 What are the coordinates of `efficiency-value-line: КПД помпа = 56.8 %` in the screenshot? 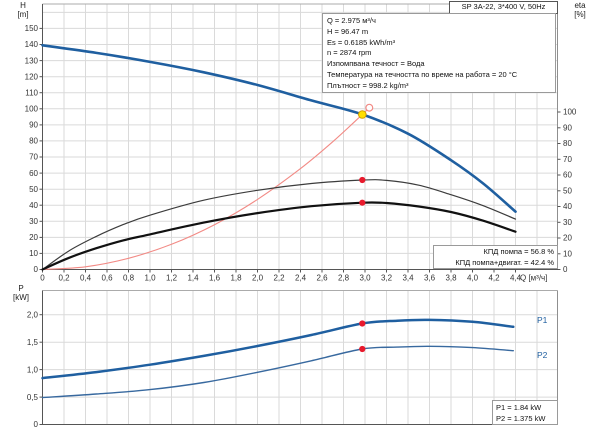 It's located at (518, 251).